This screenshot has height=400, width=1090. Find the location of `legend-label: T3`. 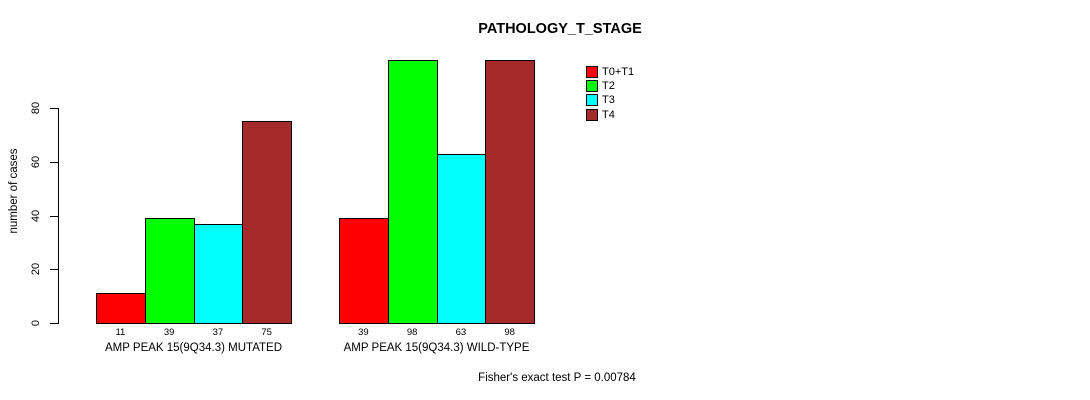

legend-label: T3 is located at coordinates (608, 100).